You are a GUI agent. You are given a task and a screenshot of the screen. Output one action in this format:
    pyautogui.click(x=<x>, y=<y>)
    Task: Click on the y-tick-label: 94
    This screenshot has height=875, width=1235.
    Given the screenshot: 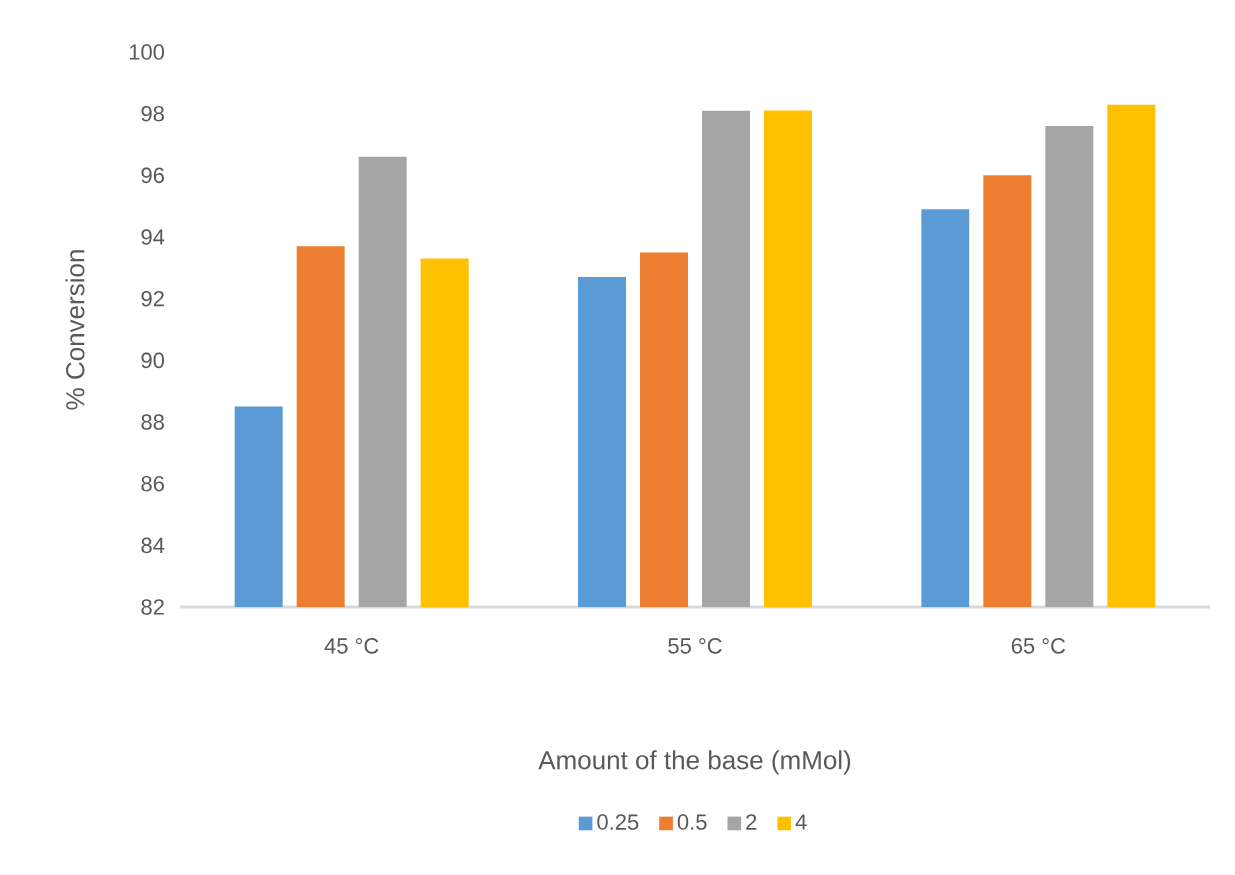 What is the action you would take?
    pyautogui.click(x=153, y=237)
    